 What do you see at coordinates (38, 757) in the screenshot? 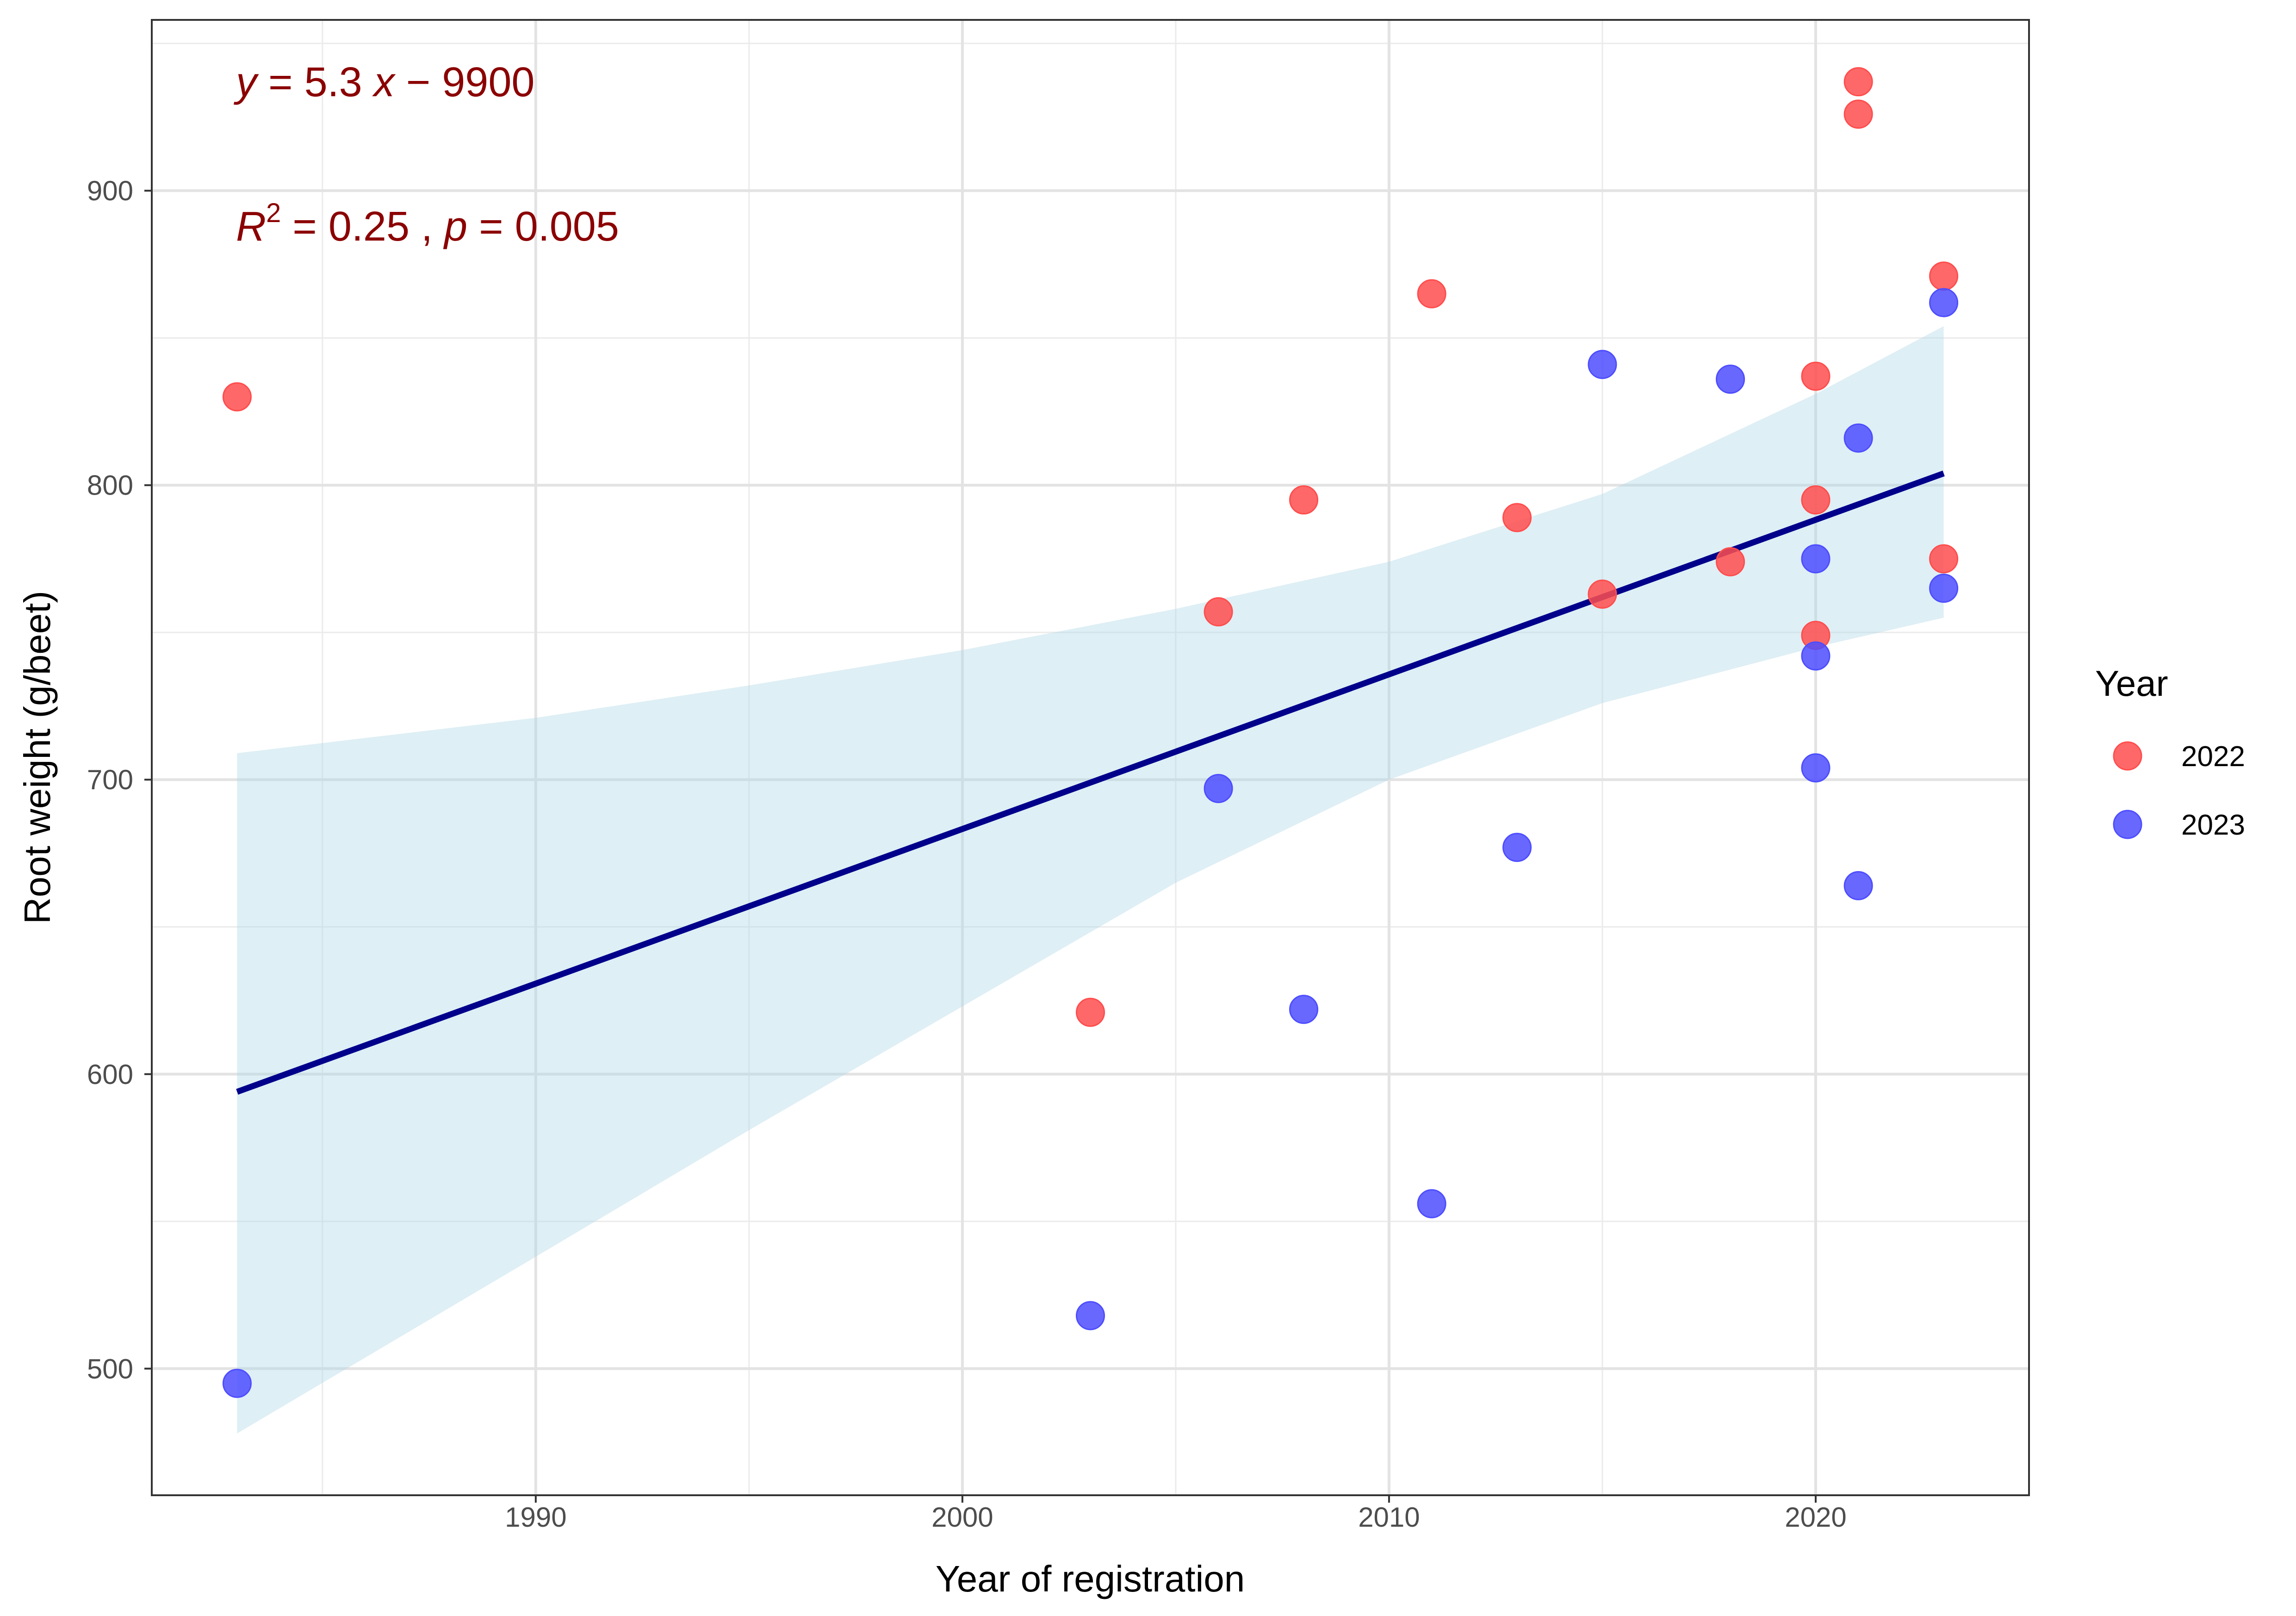
I see `y-axis-title: Root weight (g/beet)` at bounding box center [38, 757].